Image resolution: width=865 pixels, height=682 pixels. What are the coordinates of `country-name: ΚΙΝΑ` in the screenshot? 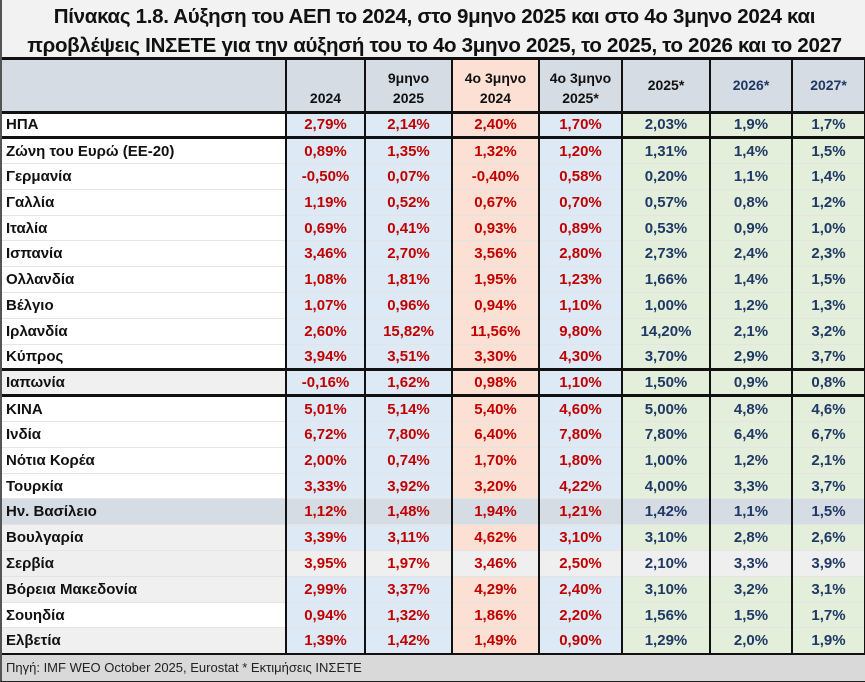 It's located at (144, 409).